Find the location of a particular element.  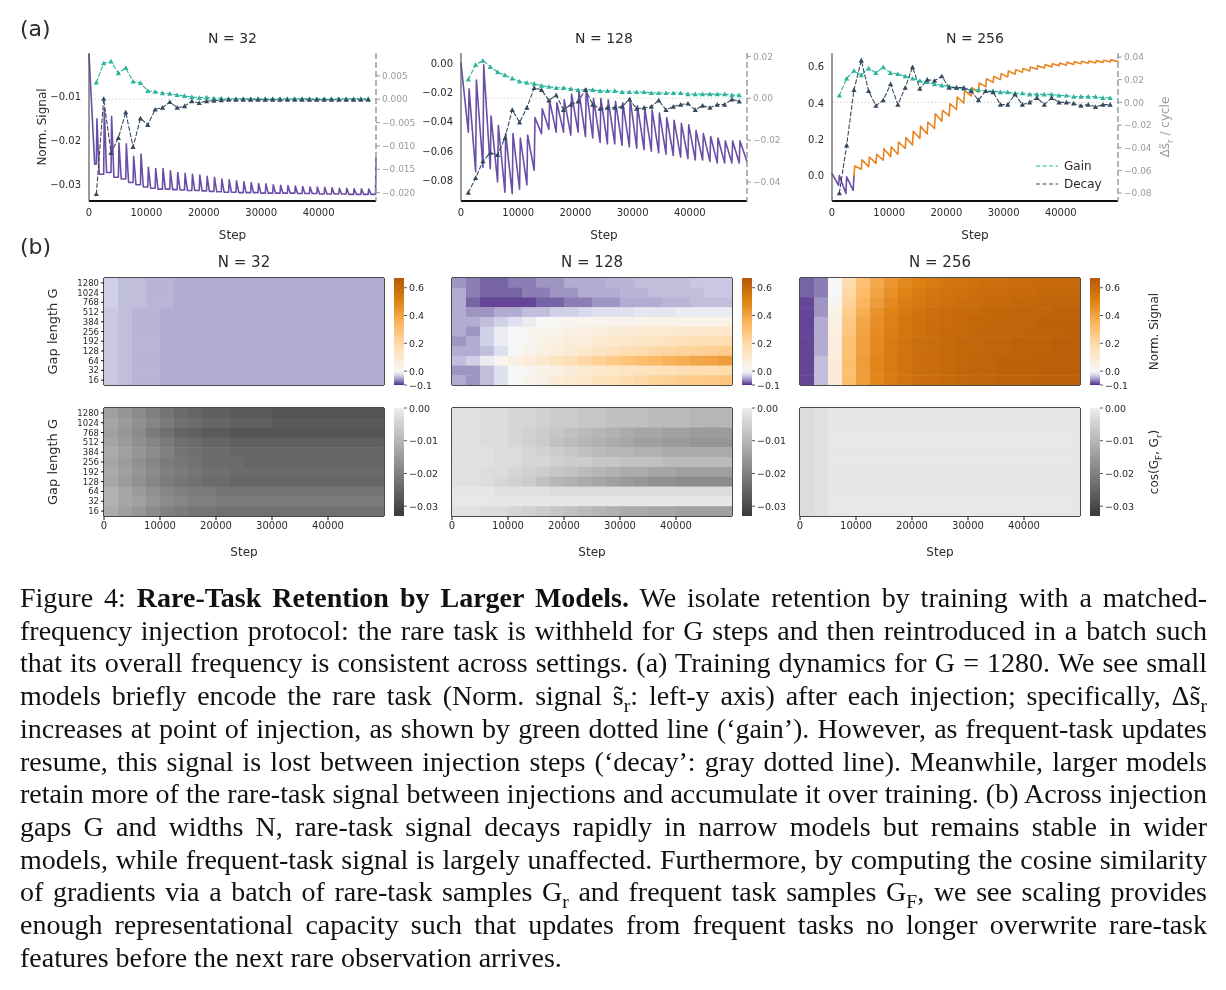

color-bar-title: Norm. Signal is located at coordinates (1154, 331).